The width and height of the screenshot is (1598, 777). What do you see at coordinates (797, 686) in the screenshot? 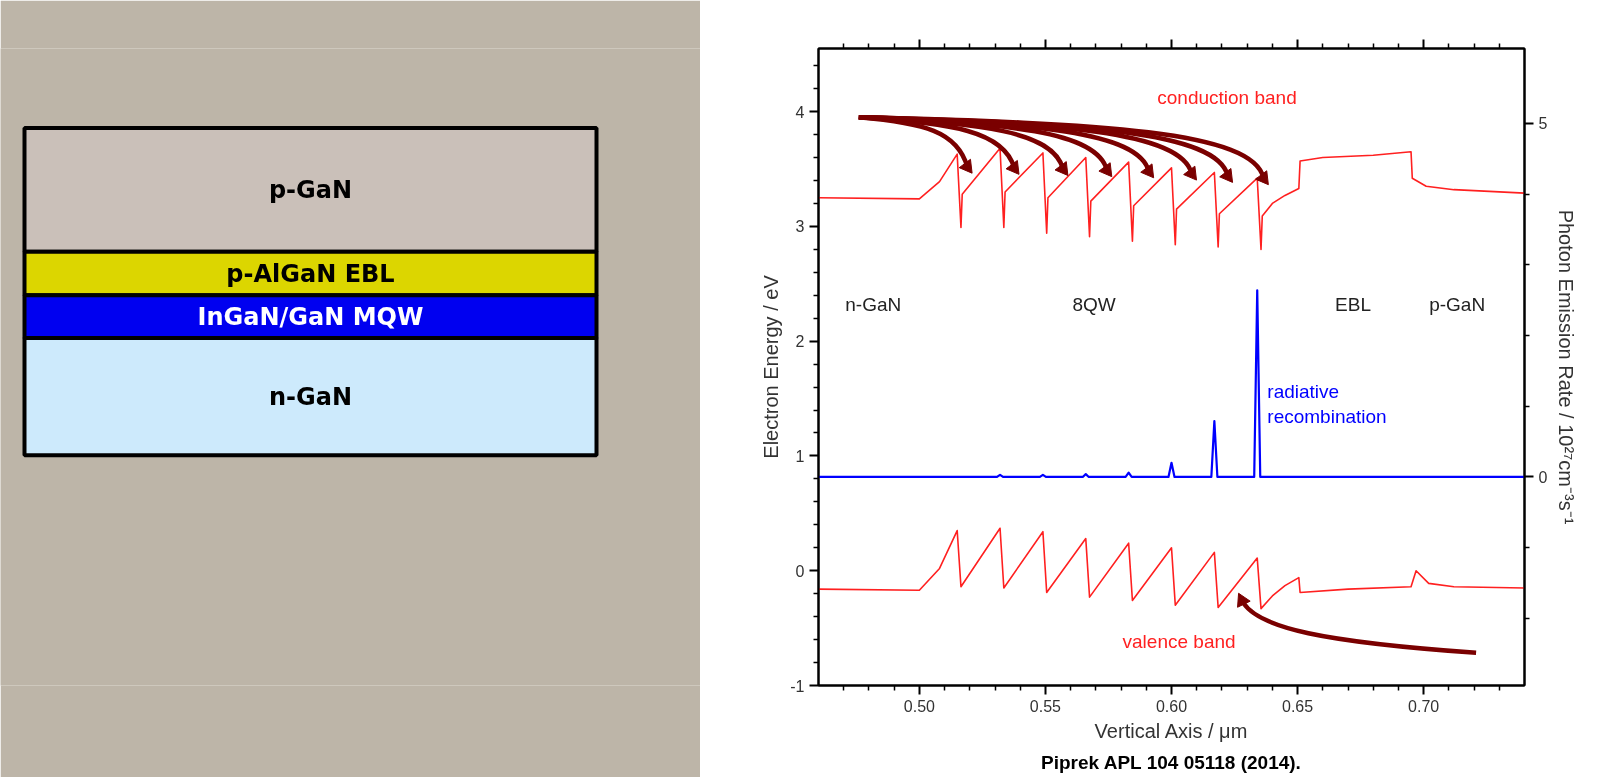
I see `y-tick-label: -1` at bounding box center [797, 686].